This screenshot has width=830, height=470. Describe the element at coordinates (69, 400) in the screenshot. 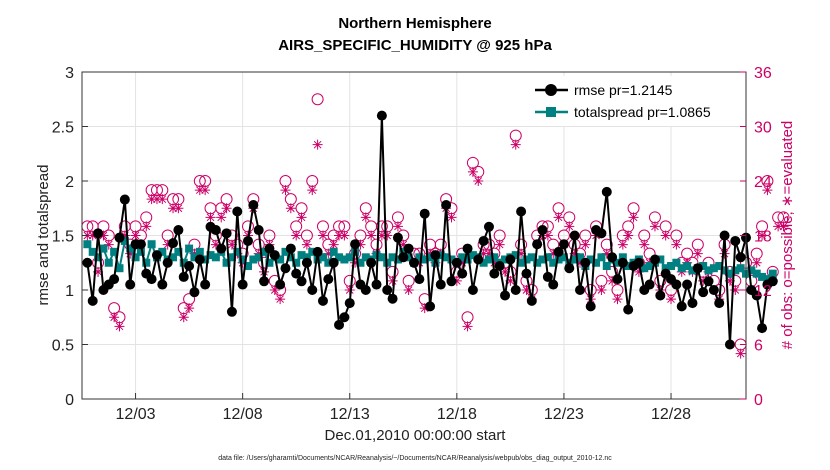

I see `y-tick-label: 0` at that location.